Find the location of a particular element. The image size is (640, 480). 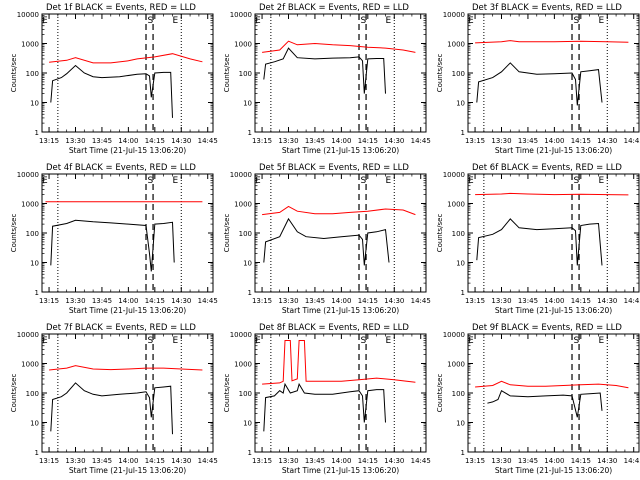

panel-title: Det 2f BLACK = Events, RED = LLD is located at coordinates (334, 8).